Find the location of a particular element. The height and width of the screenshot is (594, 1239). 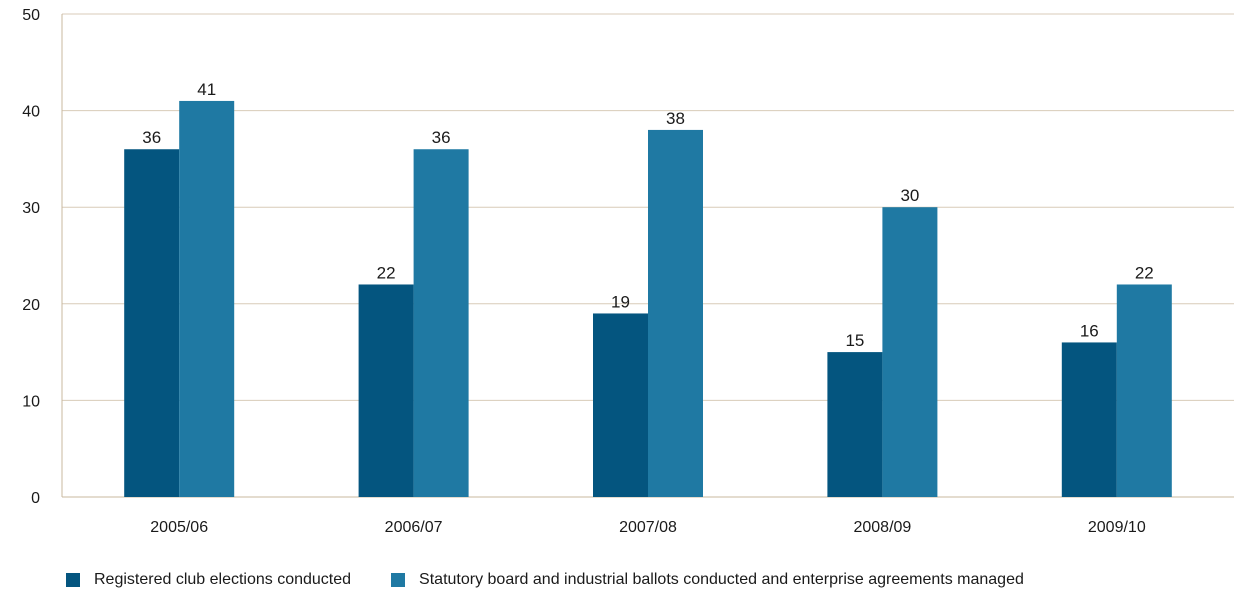

legend-label: Registered club elections conducted is located at coordinates (223, 579).